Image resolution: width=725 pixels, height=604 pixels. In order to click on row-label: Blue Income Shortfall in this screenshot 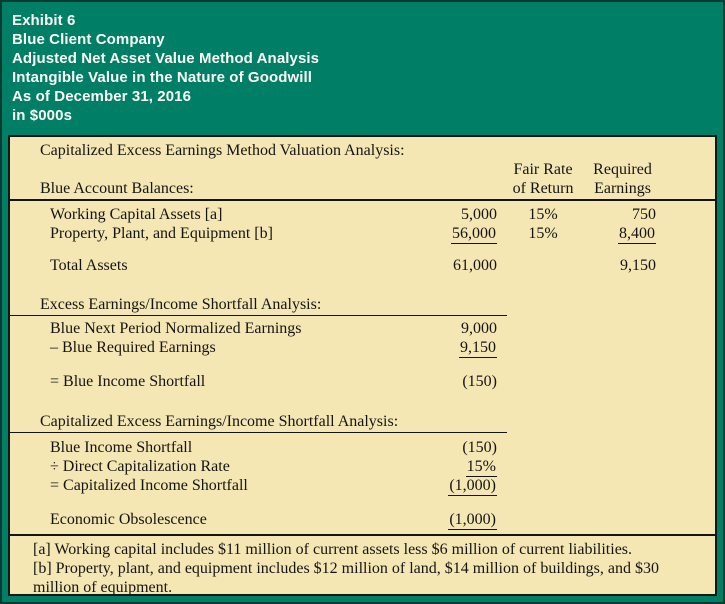, I will do `click(121, 447)`.